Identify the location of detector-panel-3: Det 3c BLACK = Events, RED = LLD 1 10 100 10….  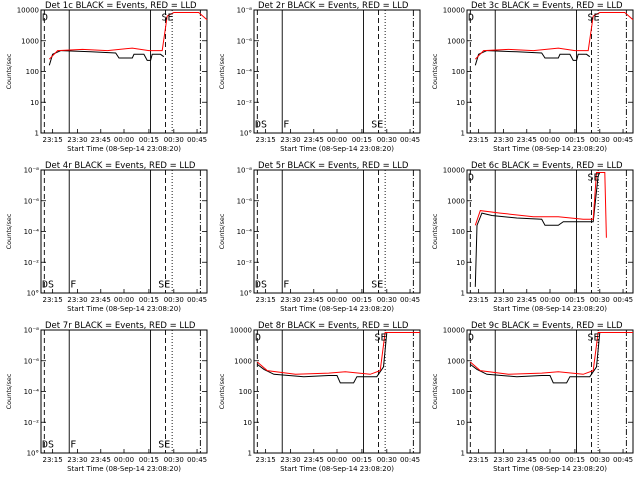
(532, 77).